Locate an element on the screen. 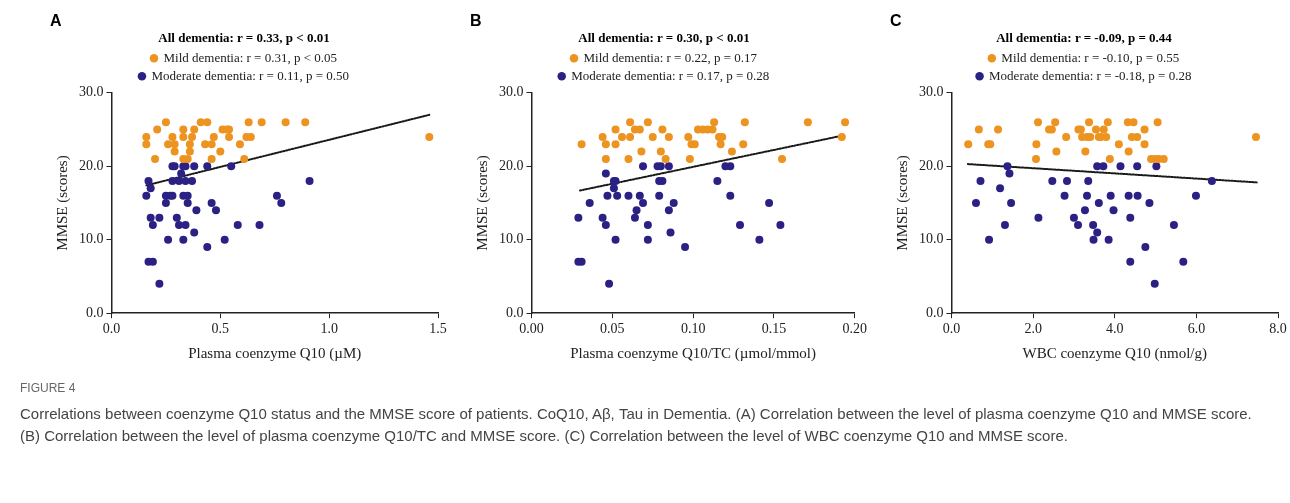  legend-label: Moderate dementia: r = 0.17, p = 0.28 is located at coordinates (670, 75).